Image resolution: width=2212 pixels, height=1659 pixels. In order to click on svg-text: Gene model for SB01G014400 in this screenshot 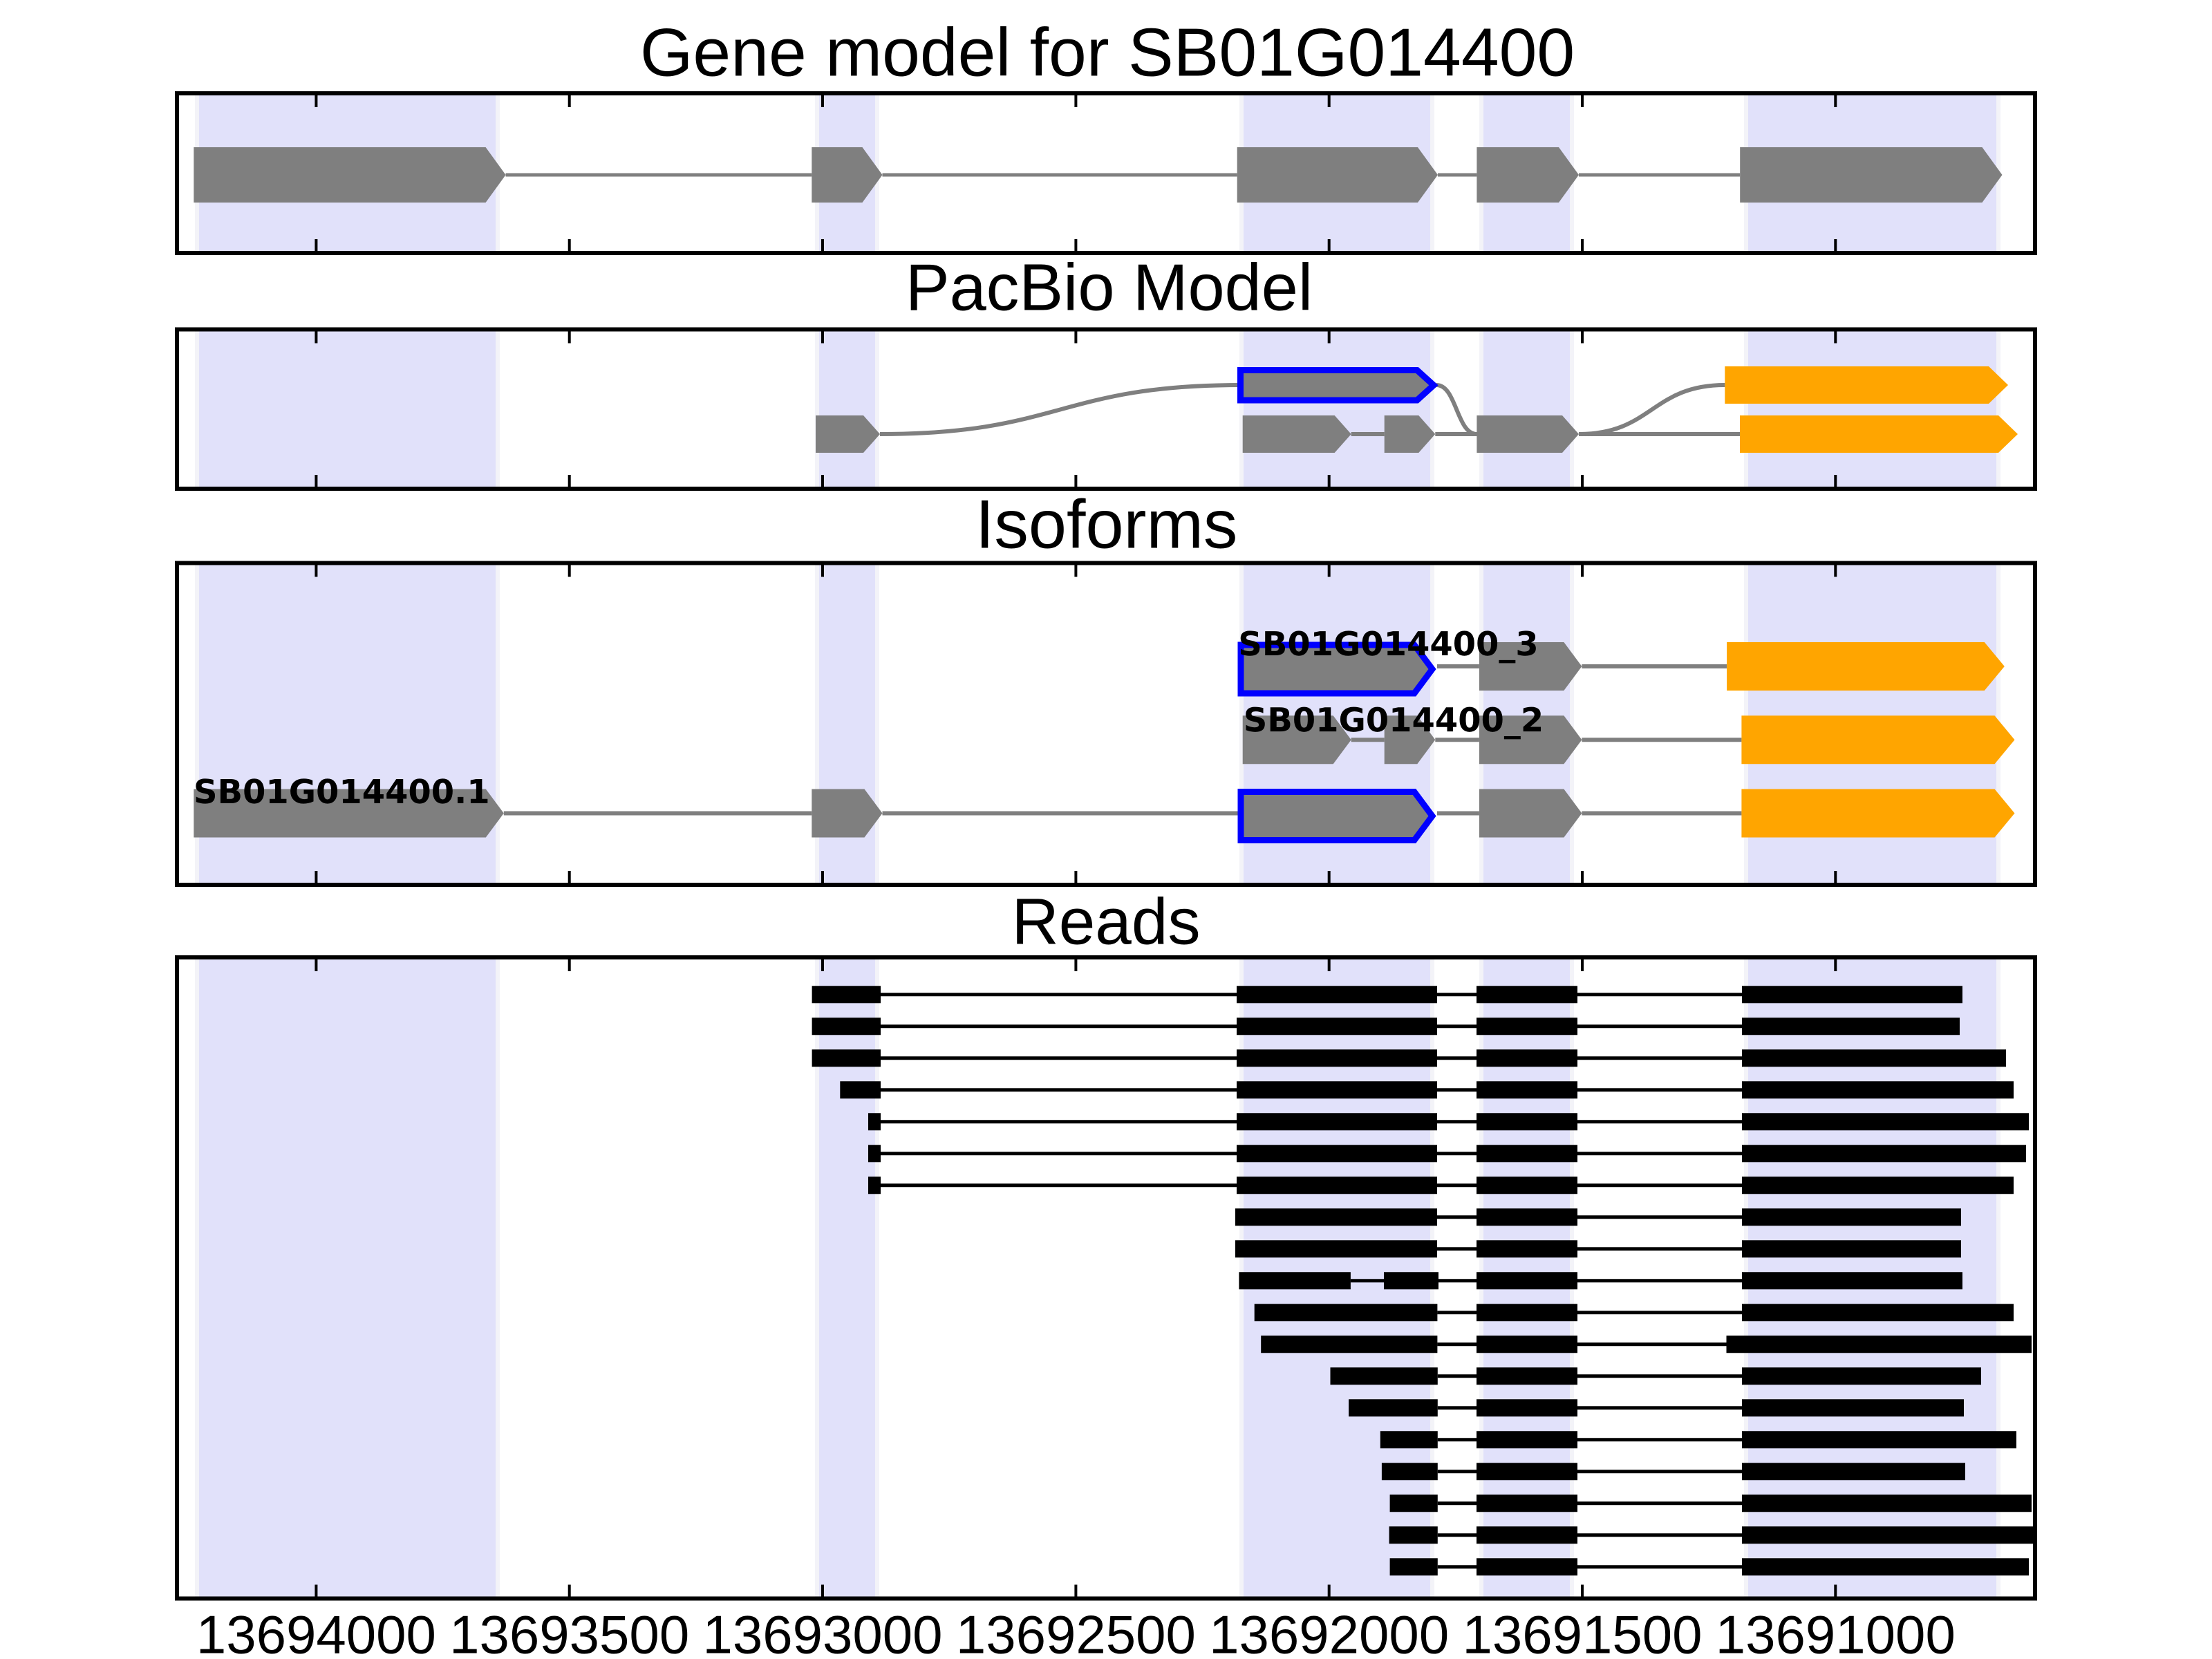, I will do `click(1107, 52)`.